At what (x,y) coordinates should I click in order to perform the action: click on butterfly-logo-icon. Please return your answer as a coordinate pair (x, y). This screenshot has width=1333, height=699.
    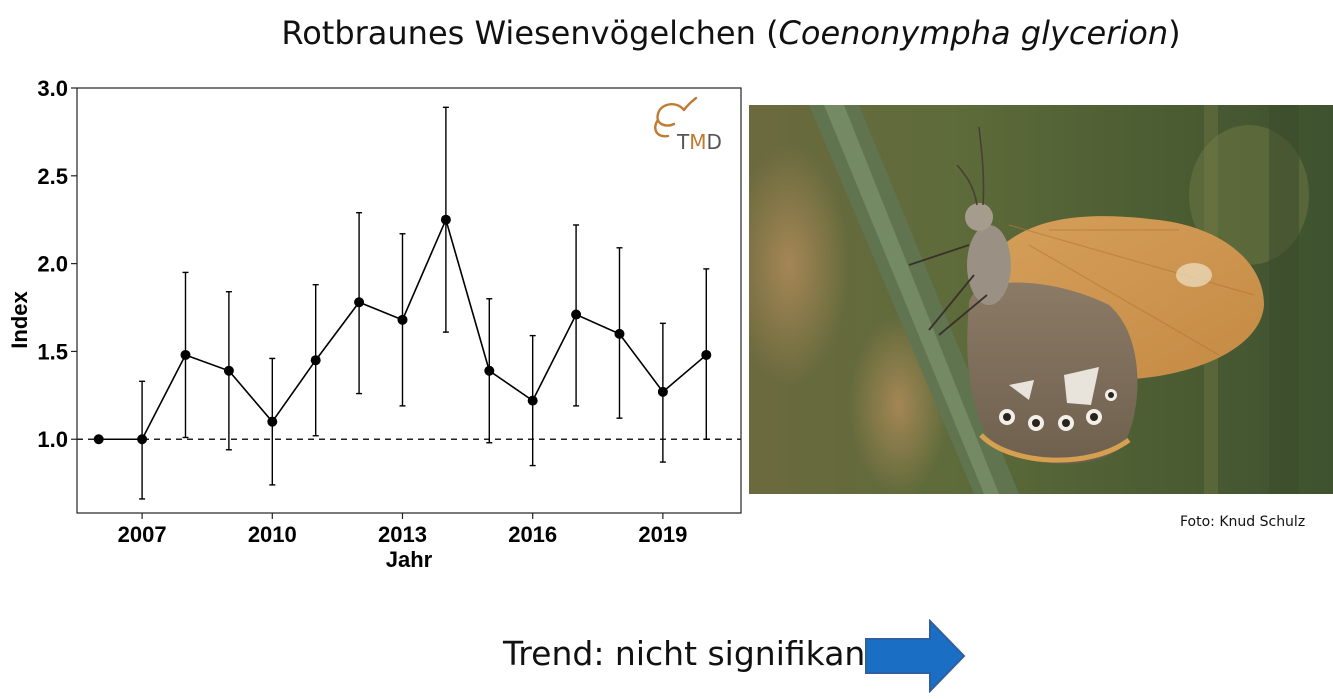
    Looking at the image, I should click on (676, 117).